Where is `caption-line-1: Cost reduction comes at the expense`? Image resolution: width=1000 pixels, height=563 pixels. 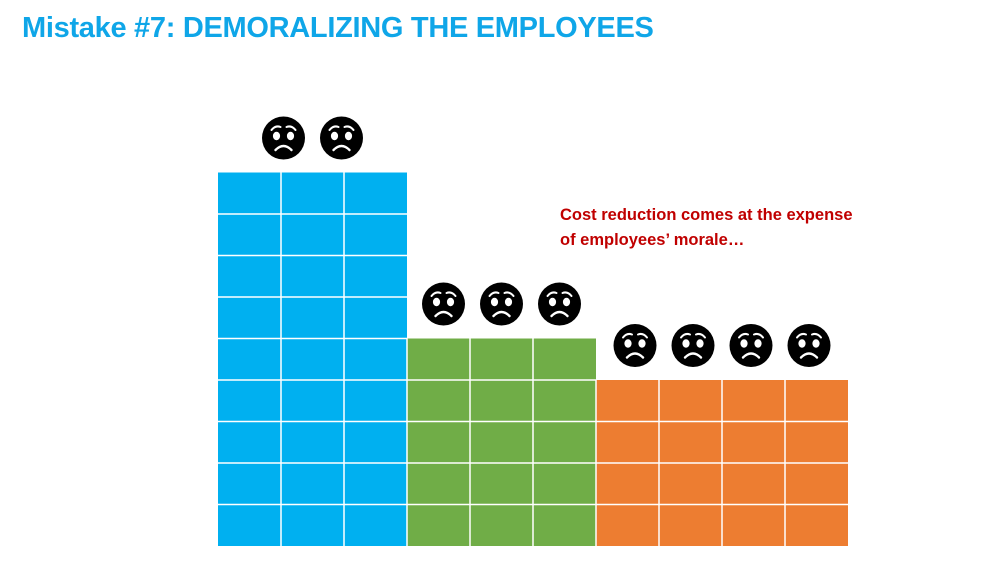
caption-line-1: Cost reduction comes at the expense is located at coordinates (706, 215).